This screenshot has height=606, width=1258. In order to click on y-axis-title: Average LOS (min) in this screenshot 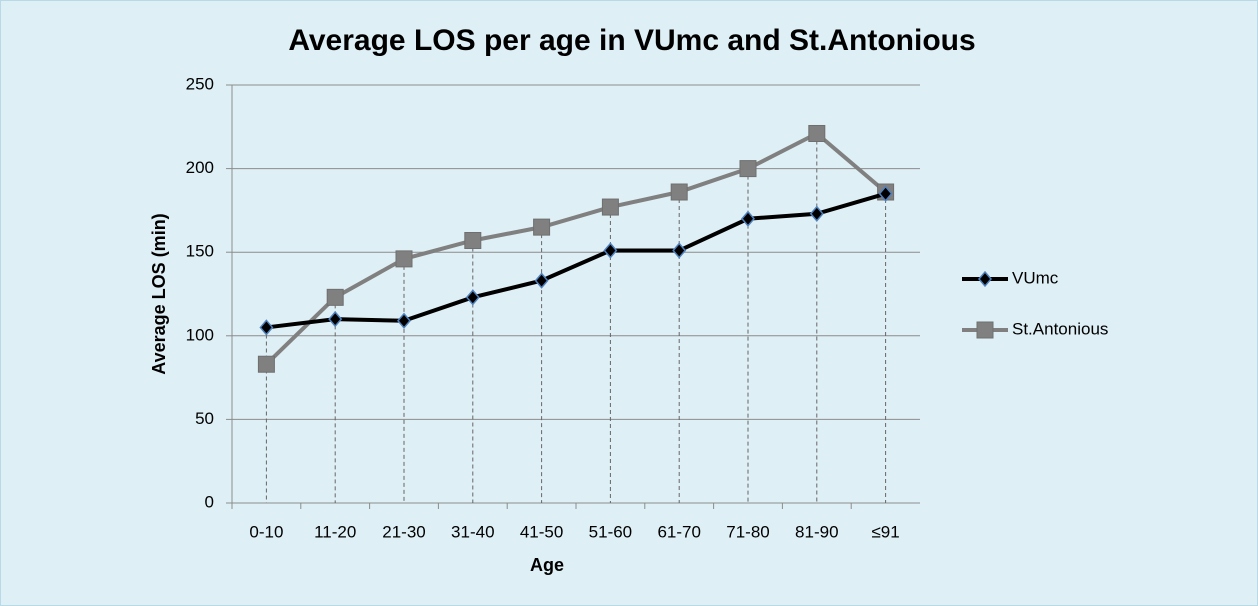, I will do `click(159, 293)`.